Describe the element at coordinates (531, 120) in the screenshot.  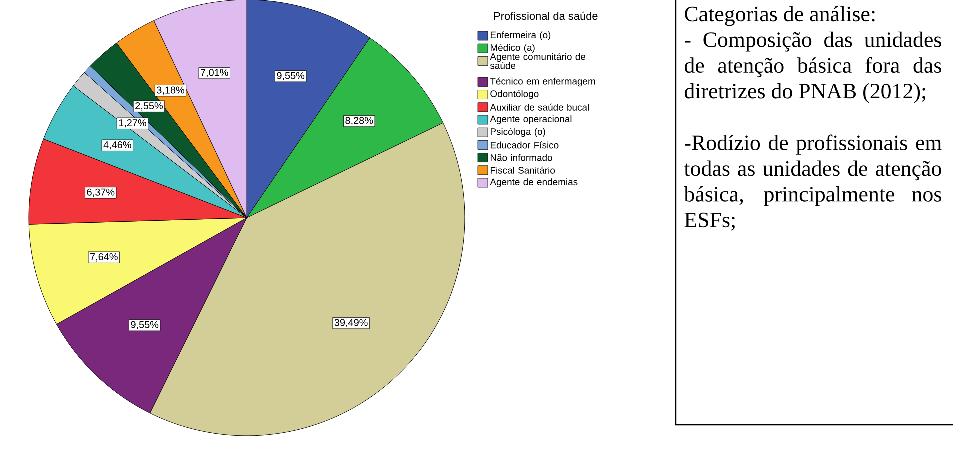
I see `legend-label: Agente operacional` at that location.